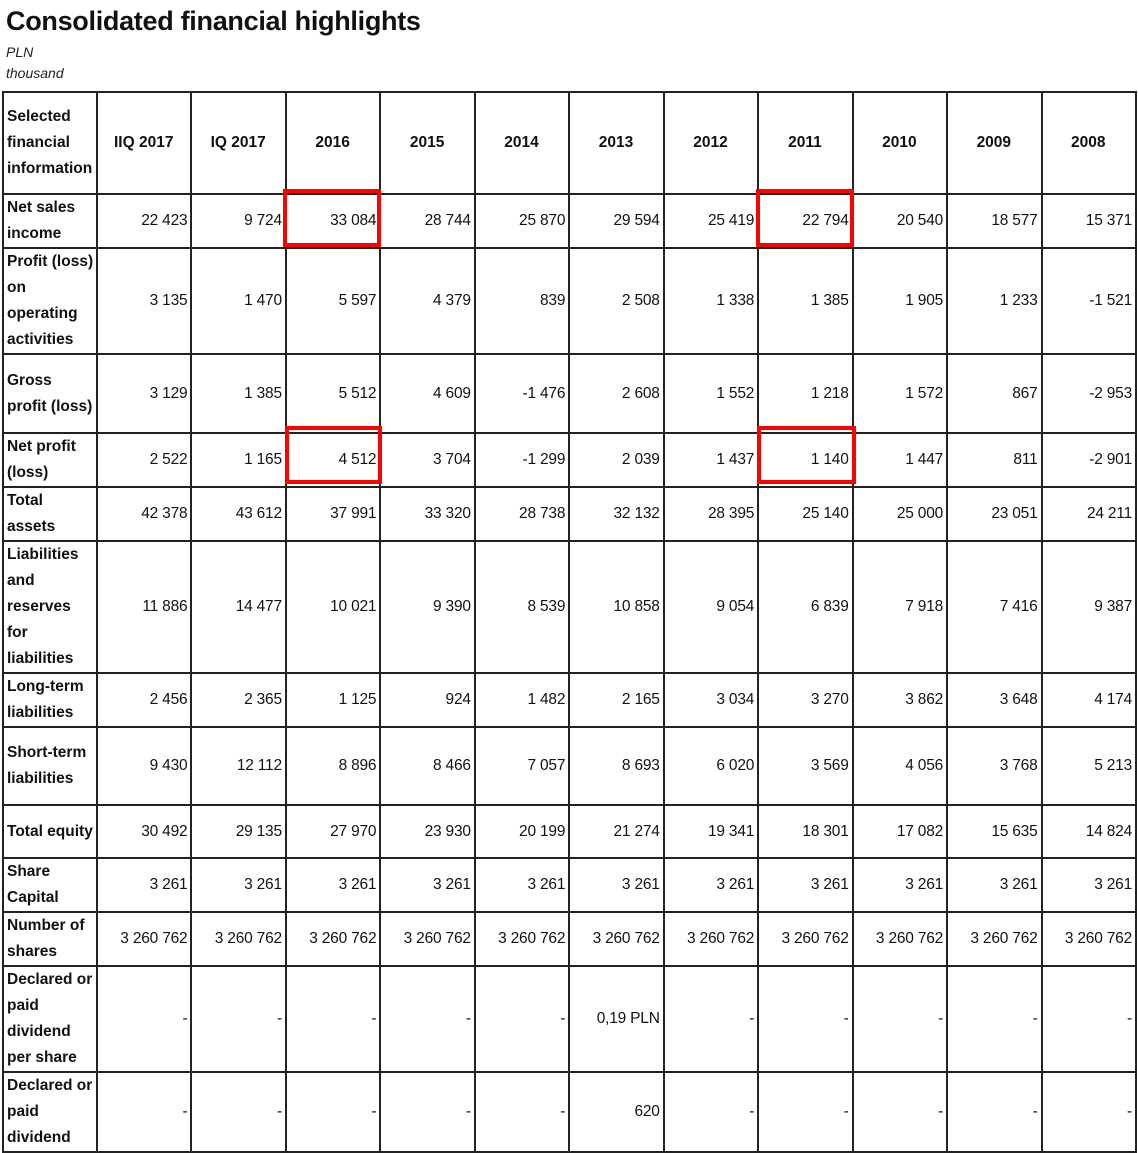 Image resolution: width=1138 pixels, height=1153 pixels. I want to click on column-header: IQ 2017, so click(238, 143).